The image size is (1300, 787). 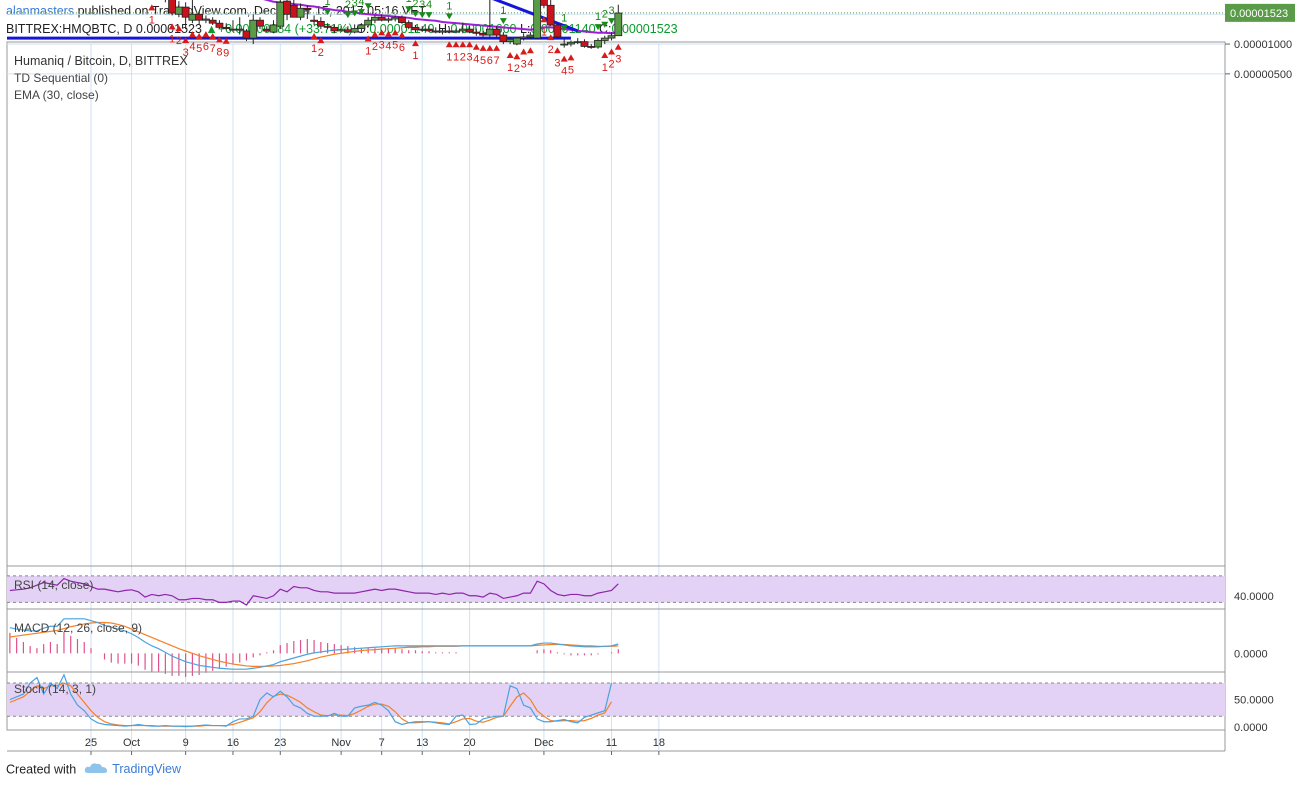 I want to click on td-sequential-label: TD Sequential (0), so click(x=61, y=78).